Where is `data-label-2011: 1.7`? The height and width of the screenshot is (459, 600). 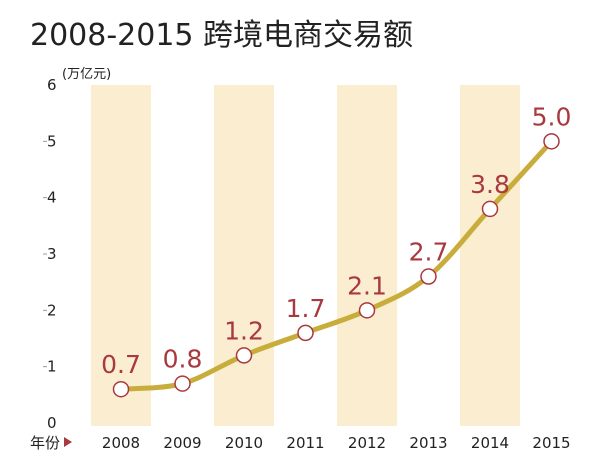
data-label-2011: 1.7 is located at coordinates (306, 308).